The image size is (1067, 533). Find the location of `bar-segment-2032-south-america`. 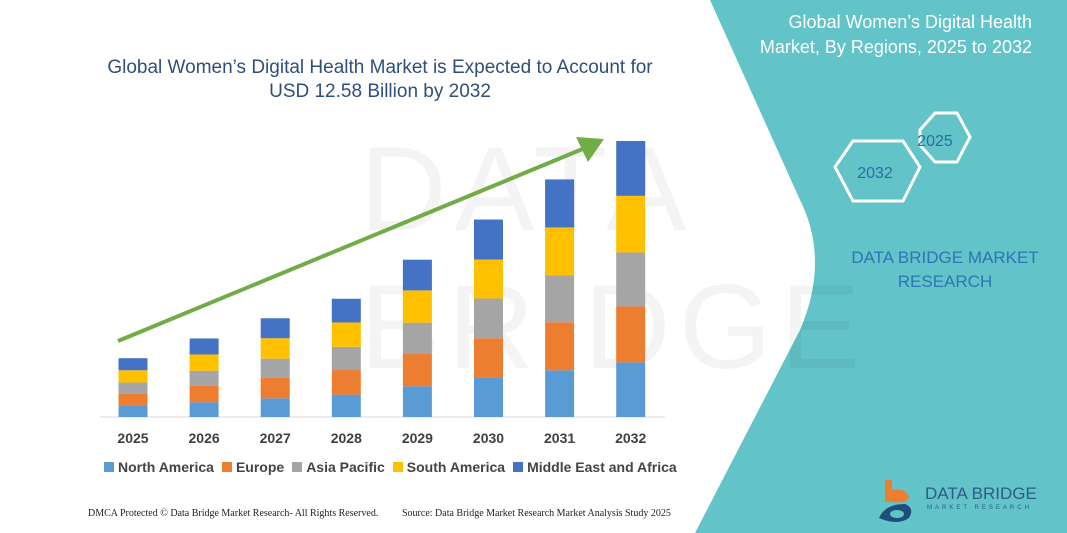

bar-segment-2032-south-america is located at coordinates (631, 224).